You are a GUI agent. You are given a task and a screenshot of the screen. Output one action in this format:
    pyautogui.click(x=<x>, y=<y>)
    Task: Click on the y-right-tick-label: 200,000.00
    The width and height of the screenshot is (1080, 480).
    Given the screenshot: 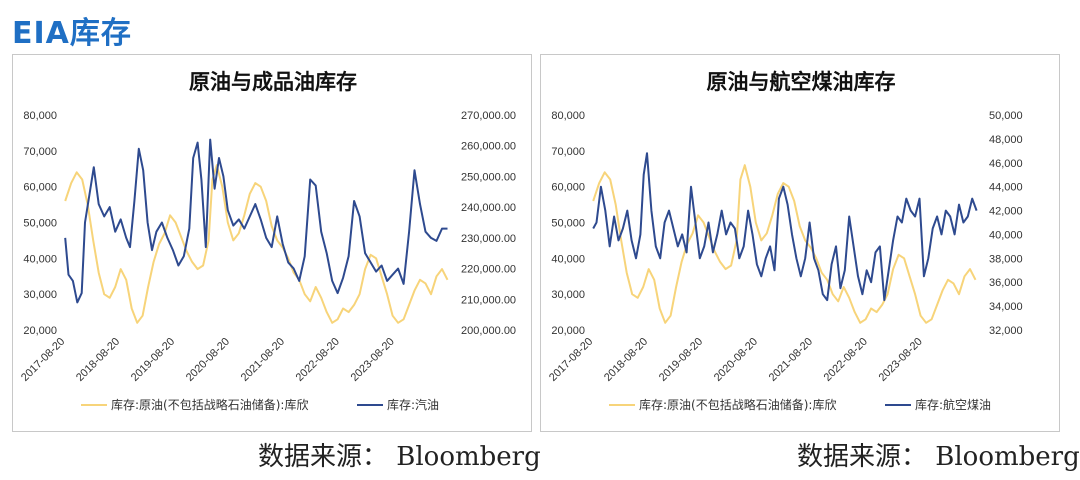 What is the action you would take?
    pyautogui.click(x=488, y=331)
    